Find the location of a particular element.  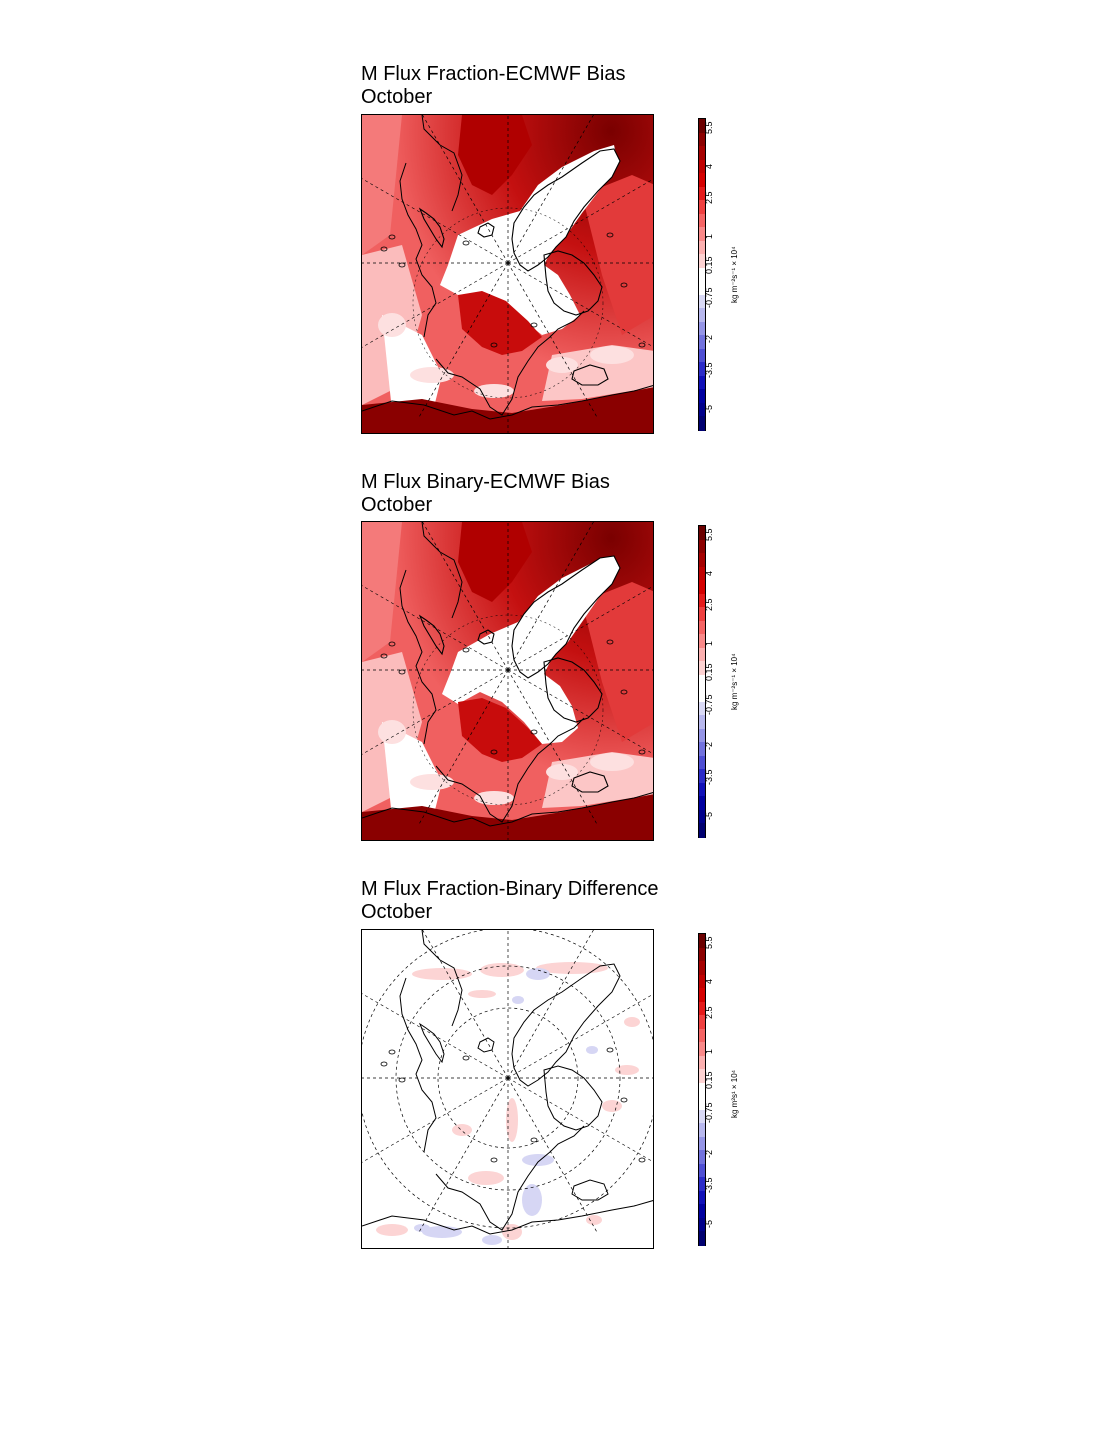

field-base is located at coordinates (507, 1089).